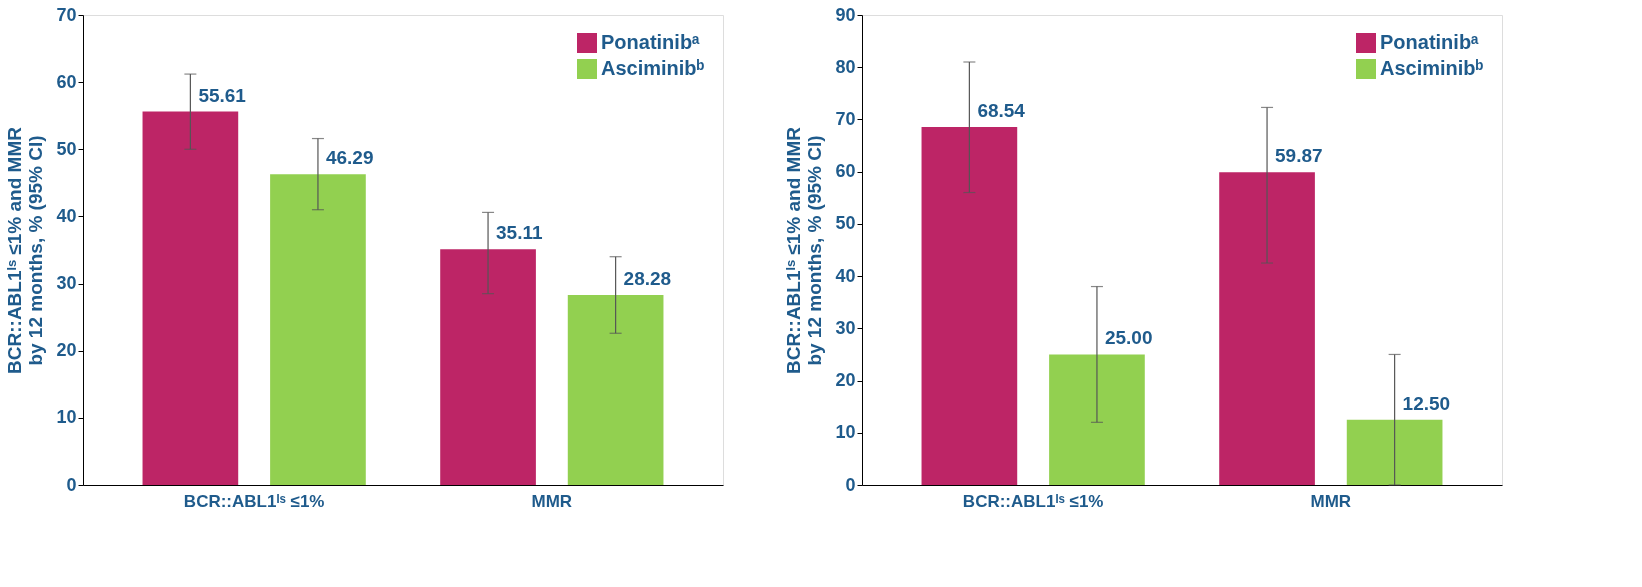 The height and width of the screenshot is (587, 1642). Describe the element at coordinates (1299, 156) in the screenshot. I see `data-label: 59.87` at that location.